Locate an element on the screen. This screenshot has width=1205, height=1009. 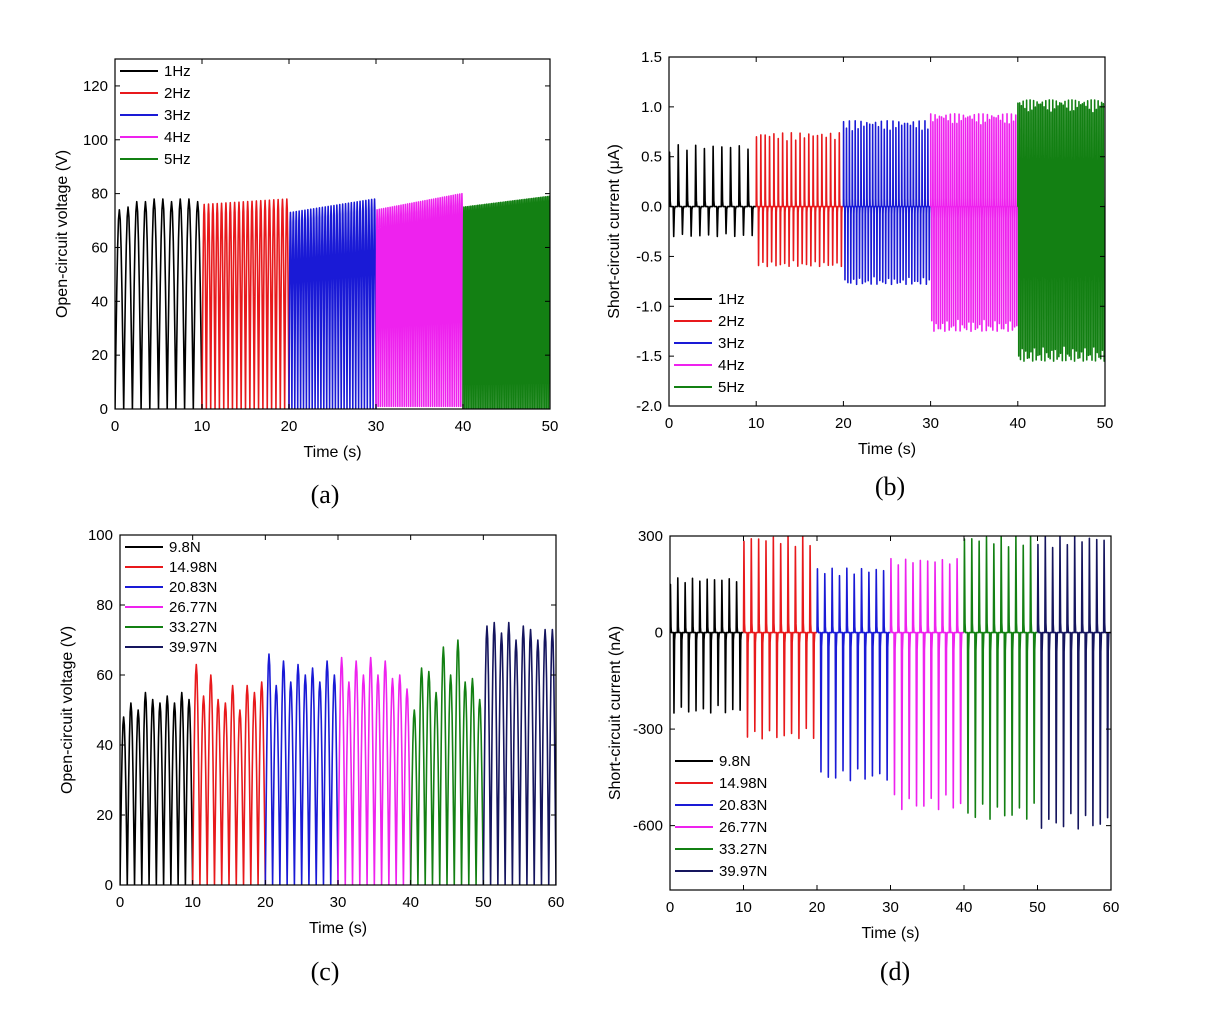
y-tick-label: -300 is located at coordinates (648, 729).